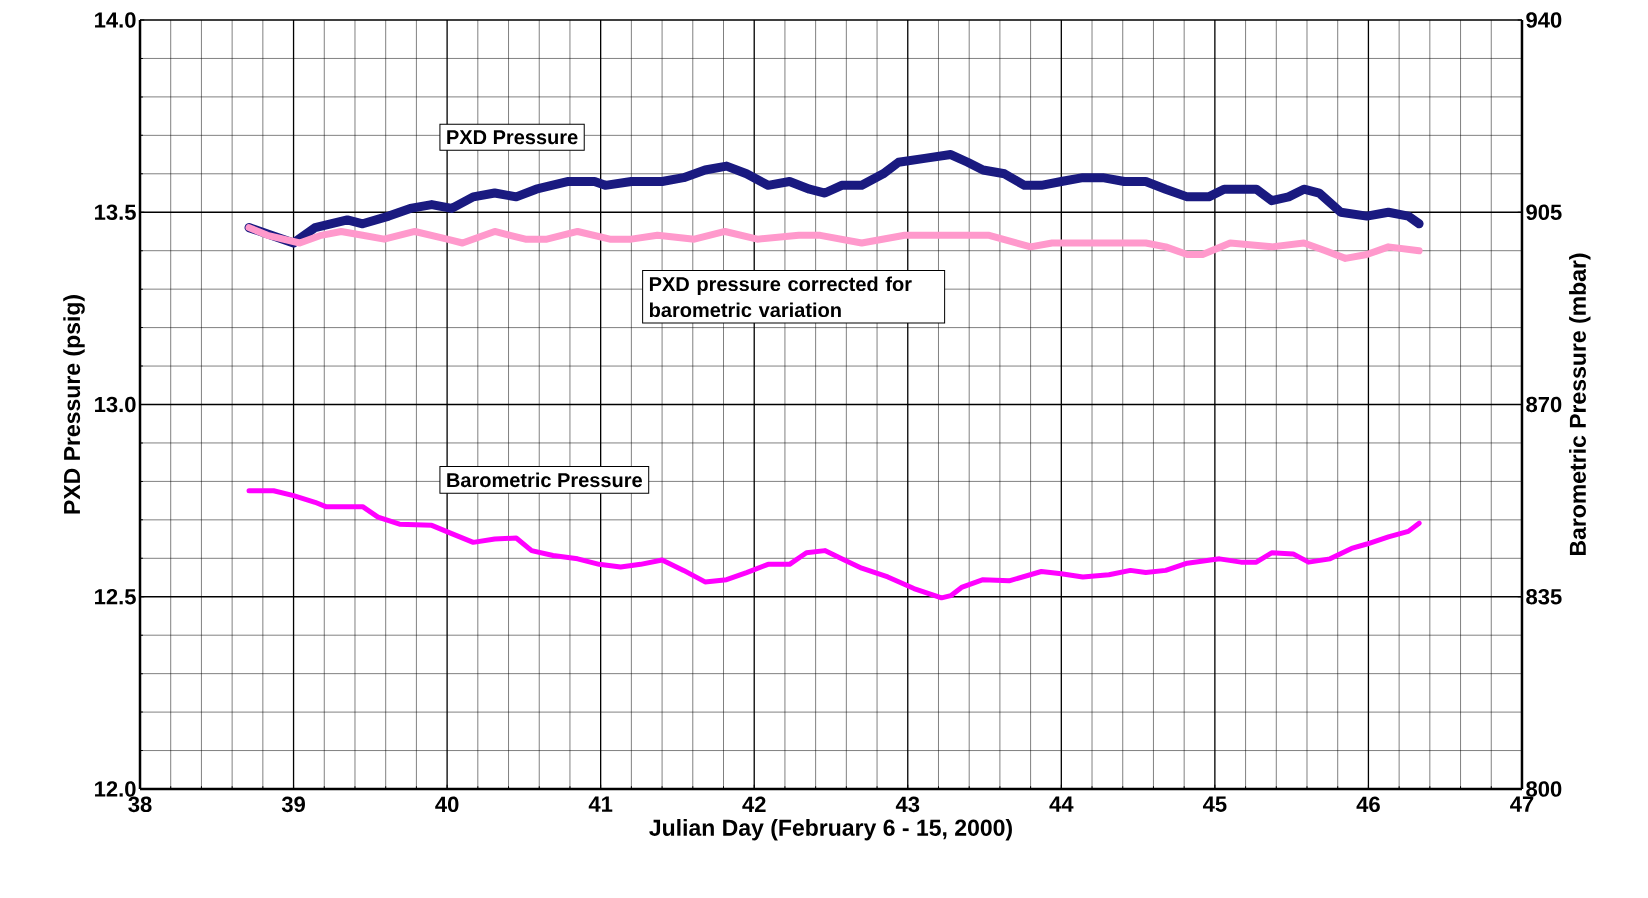  I want to click on x-tick-label: 38, so click(140, 804).